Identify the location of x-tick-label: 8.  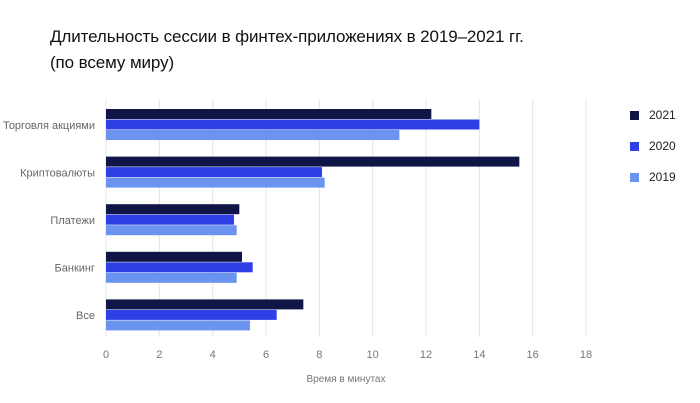
(319, 355).